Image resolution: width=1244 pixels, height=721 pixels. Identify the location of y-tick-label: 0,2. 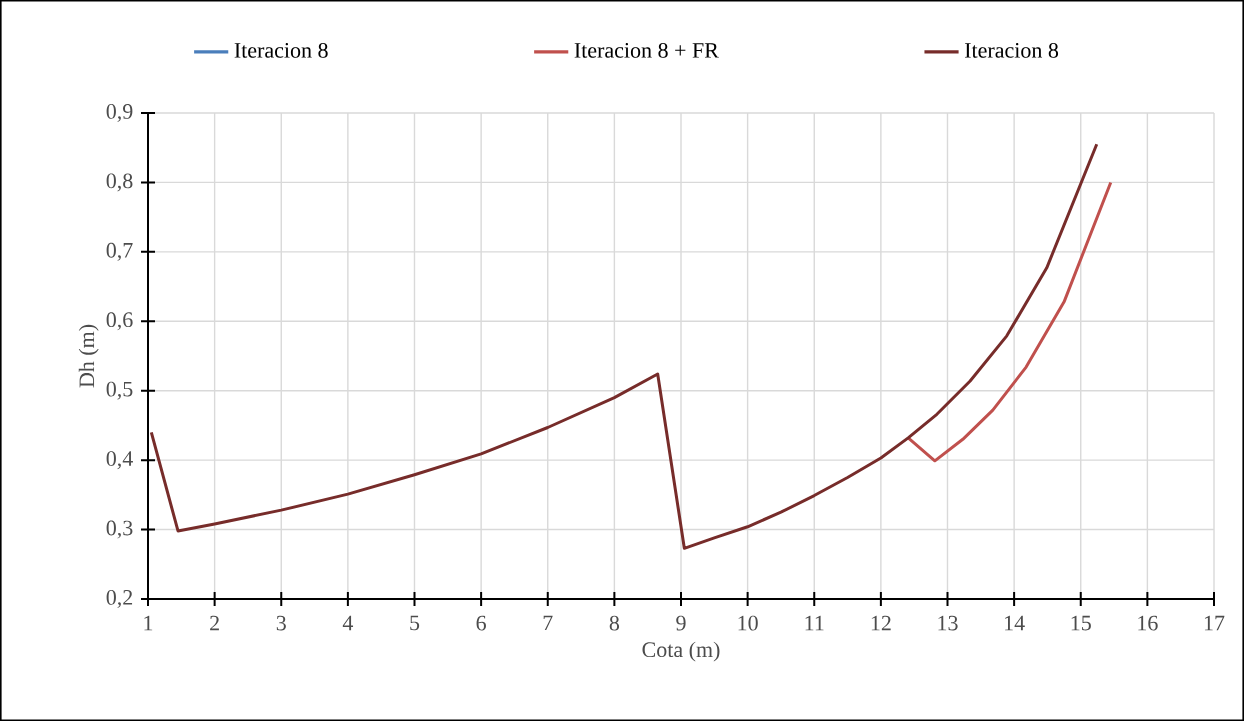
(119, 598).